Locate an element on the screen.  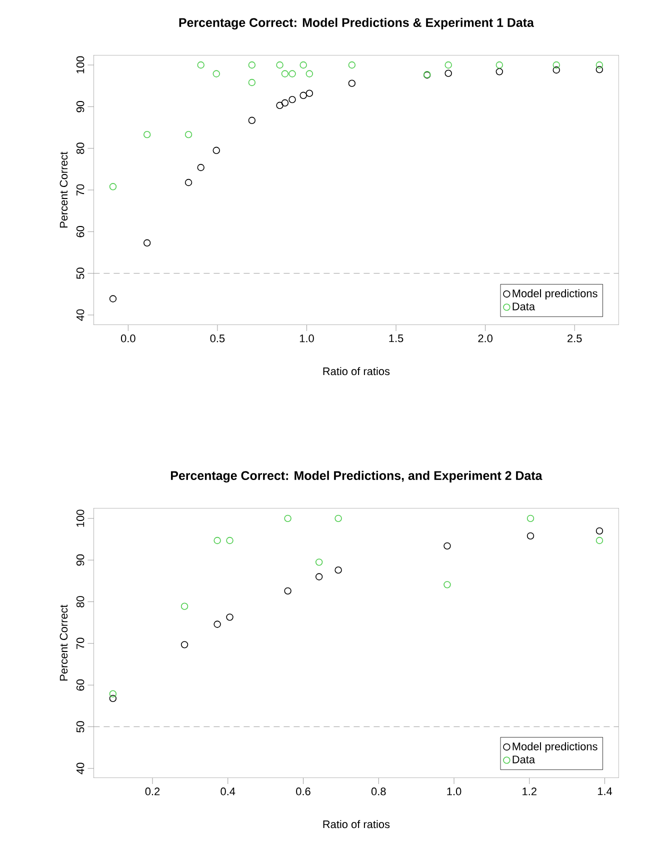
x-tick-label: 0.2 is located at coordinates (152, 792).